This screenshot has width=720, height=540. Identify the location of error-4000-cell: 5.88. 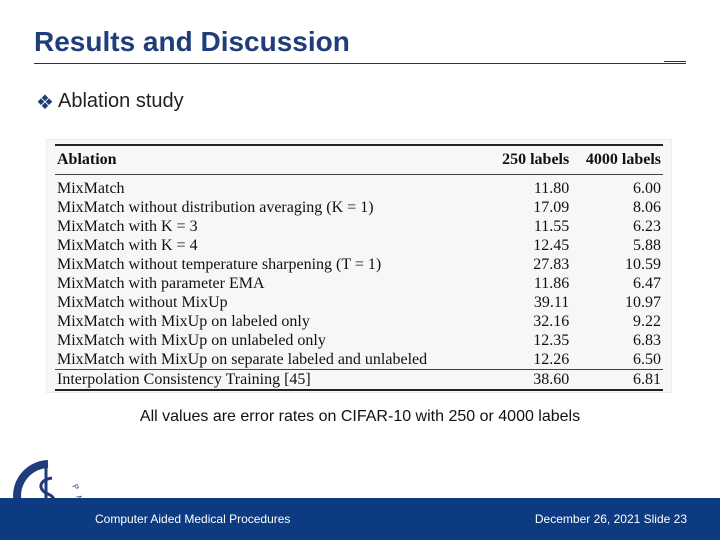
(647, 245).